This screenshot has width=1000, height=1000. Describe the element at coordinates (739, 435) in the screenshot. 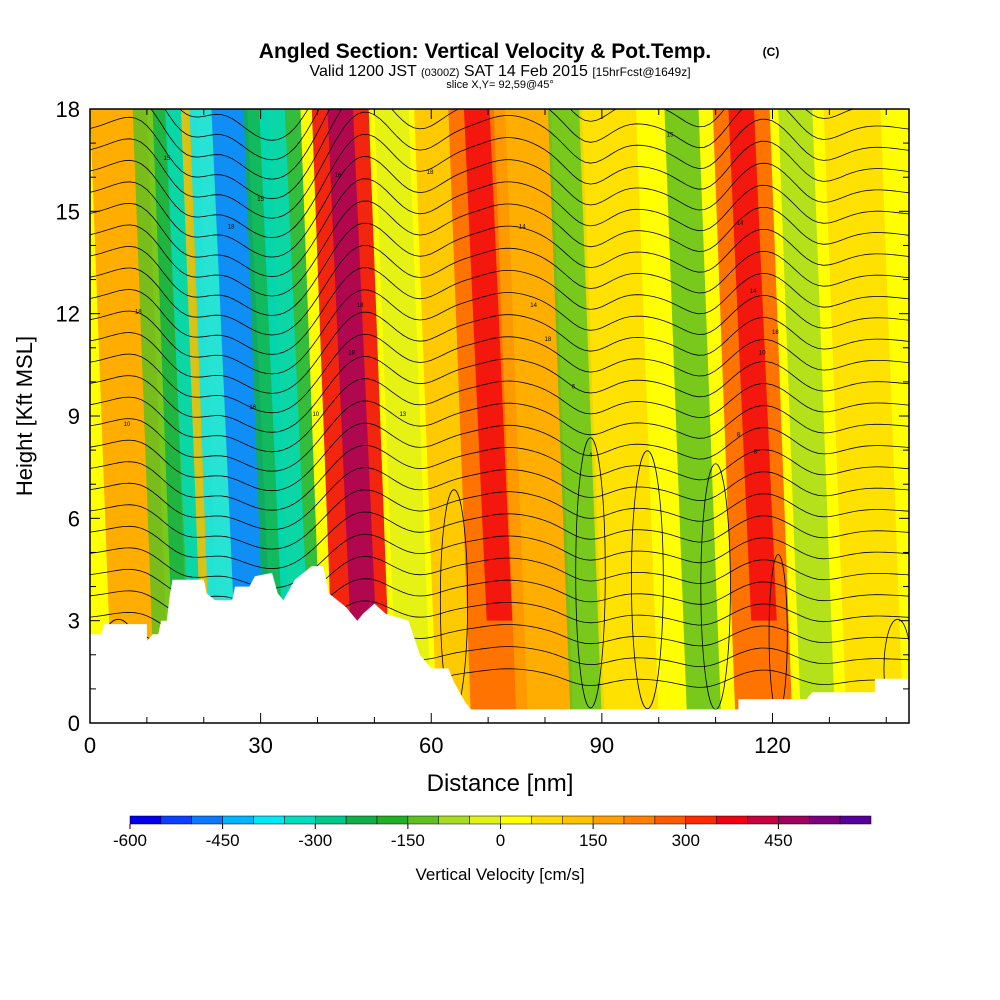

I see `isentrope-label-22: 8` at that location.